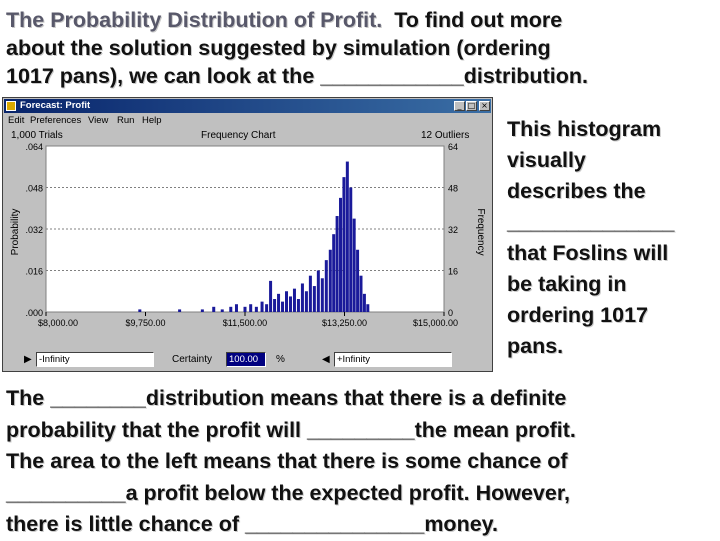  Describe the element at coordinates (453, 272) in the screenshot. I see `y2-tick-label: 16` at that location.